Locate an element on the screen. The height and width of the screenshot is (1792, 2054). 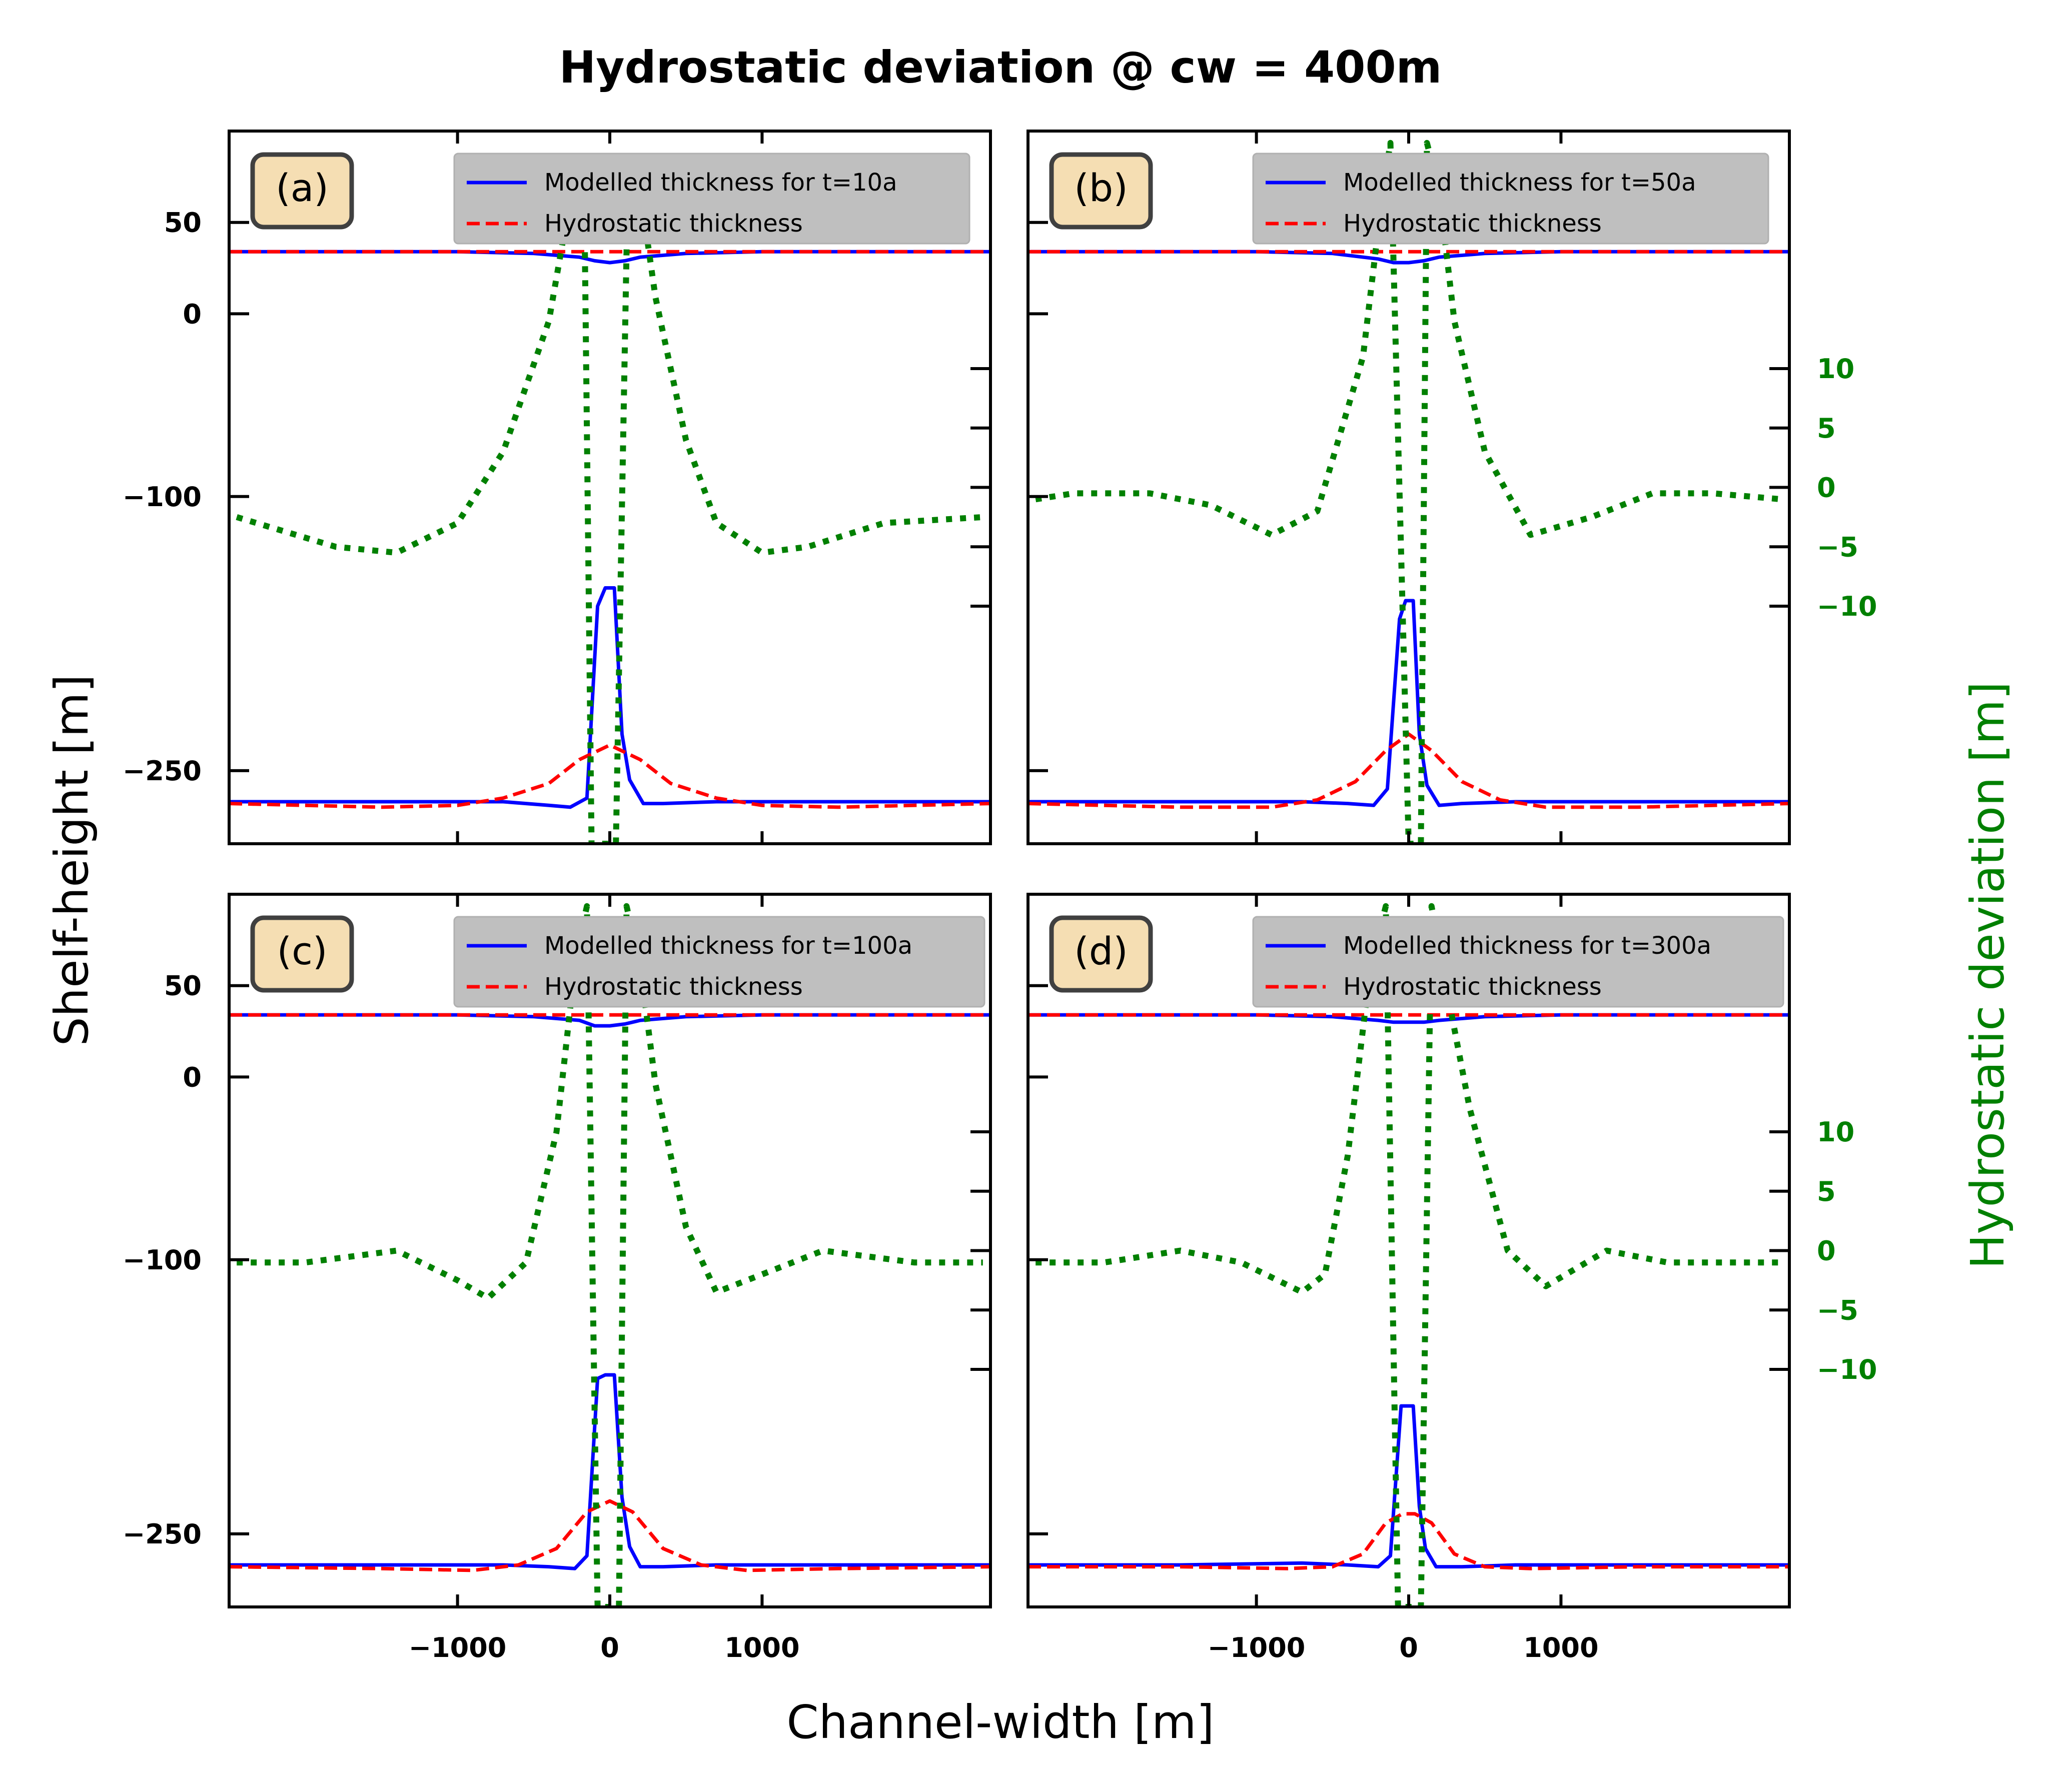
figure-title: Hydrostatic deviation @ cw = 400m is located at coordinates (1000, 67).